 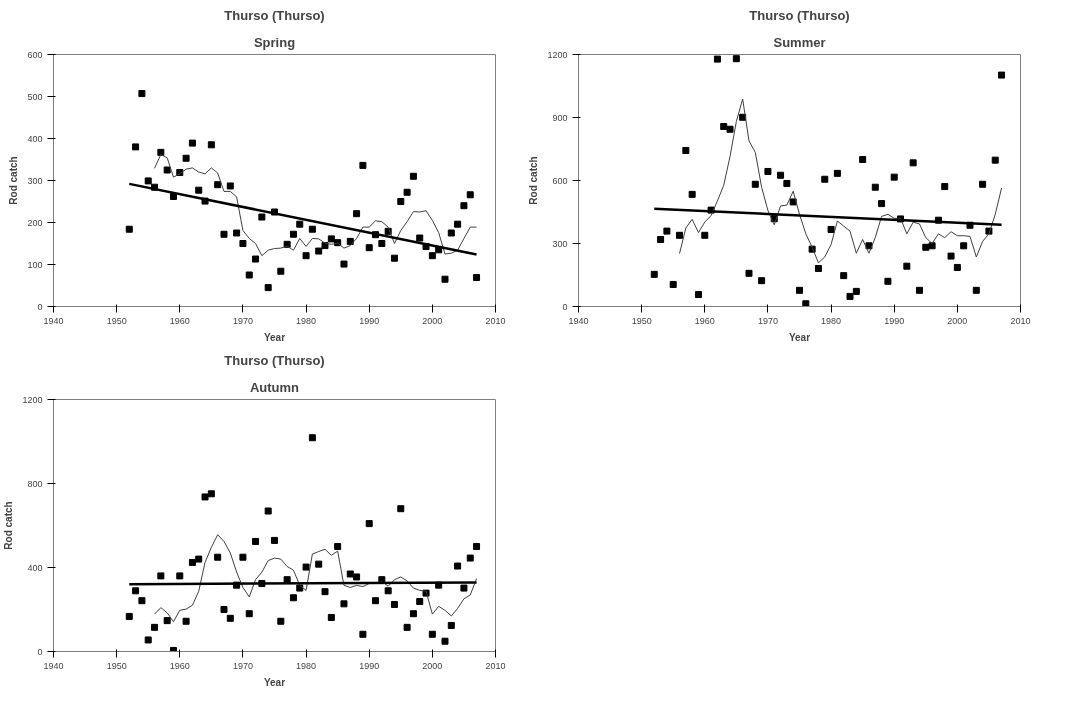 I want to click on y-tick-label: 500, so click(x=35, y=96).